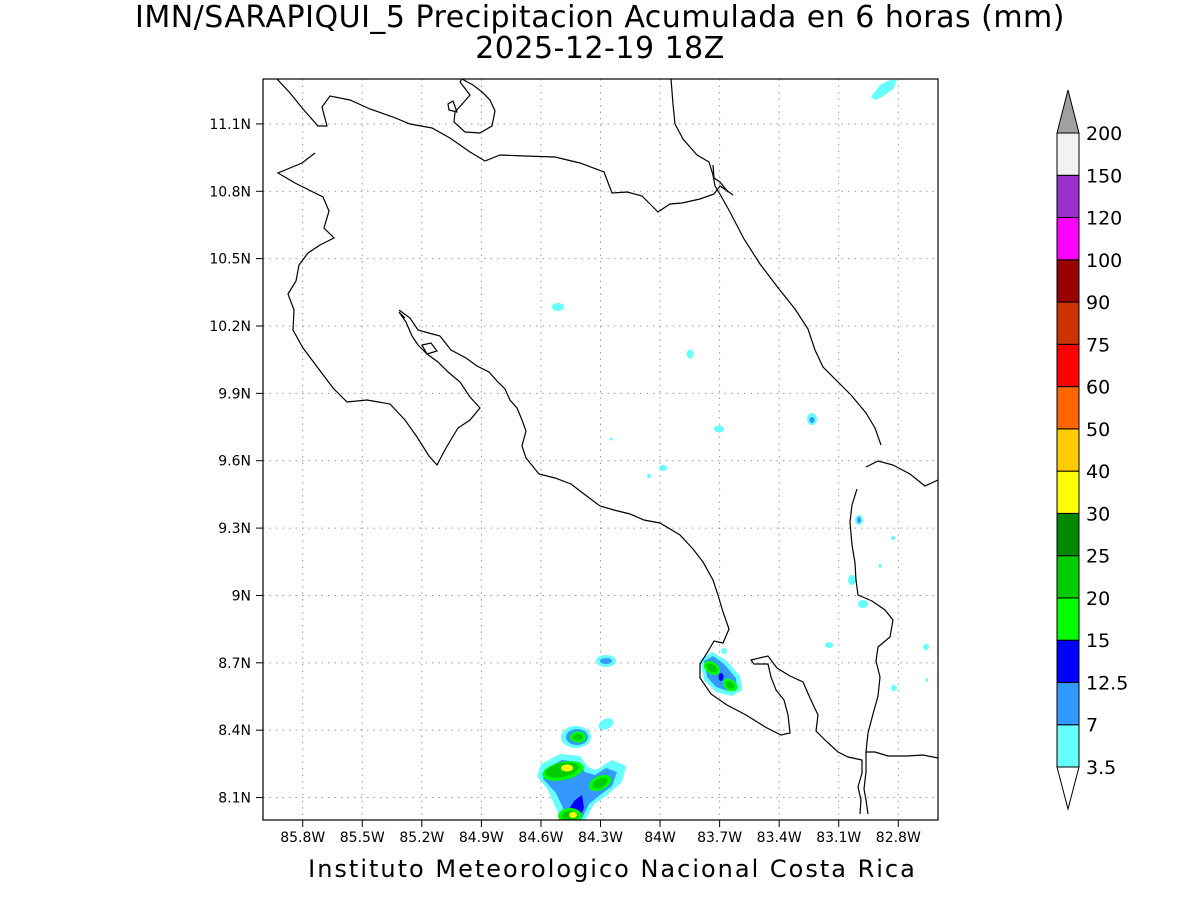 This screenshot has width=1200, height=900. I want to click on colorbar-label-40: 40, so click(1098, 472).